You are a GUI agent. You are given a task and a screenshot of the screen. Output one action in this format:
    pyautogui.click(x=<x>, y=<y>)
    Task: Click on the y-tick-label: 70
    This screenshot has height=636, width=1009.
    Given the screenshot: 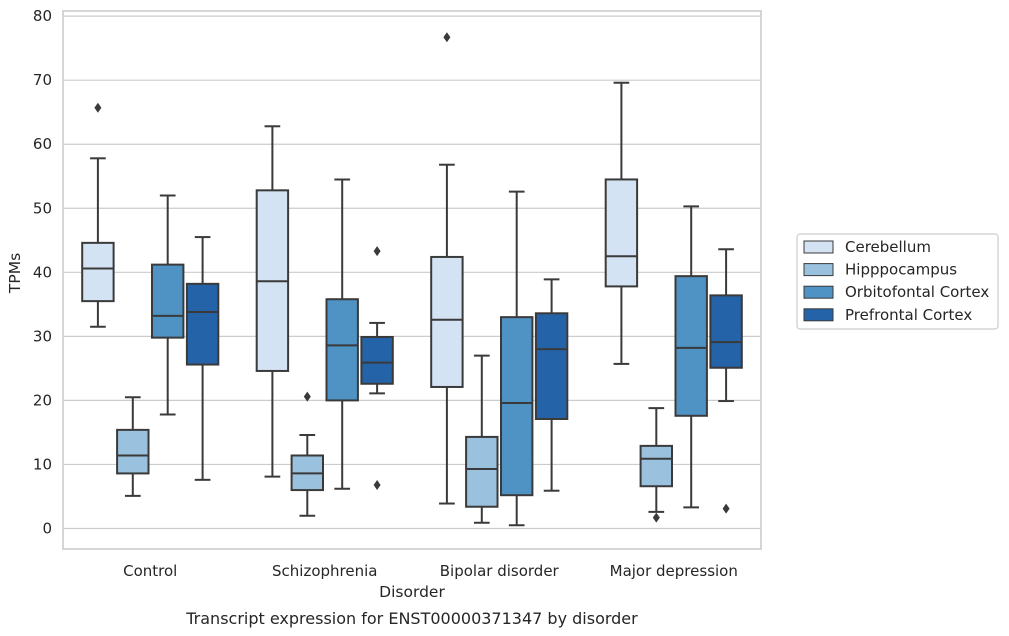 What is the action you would take?
    pyautogui.click(x=42, y=80)
    